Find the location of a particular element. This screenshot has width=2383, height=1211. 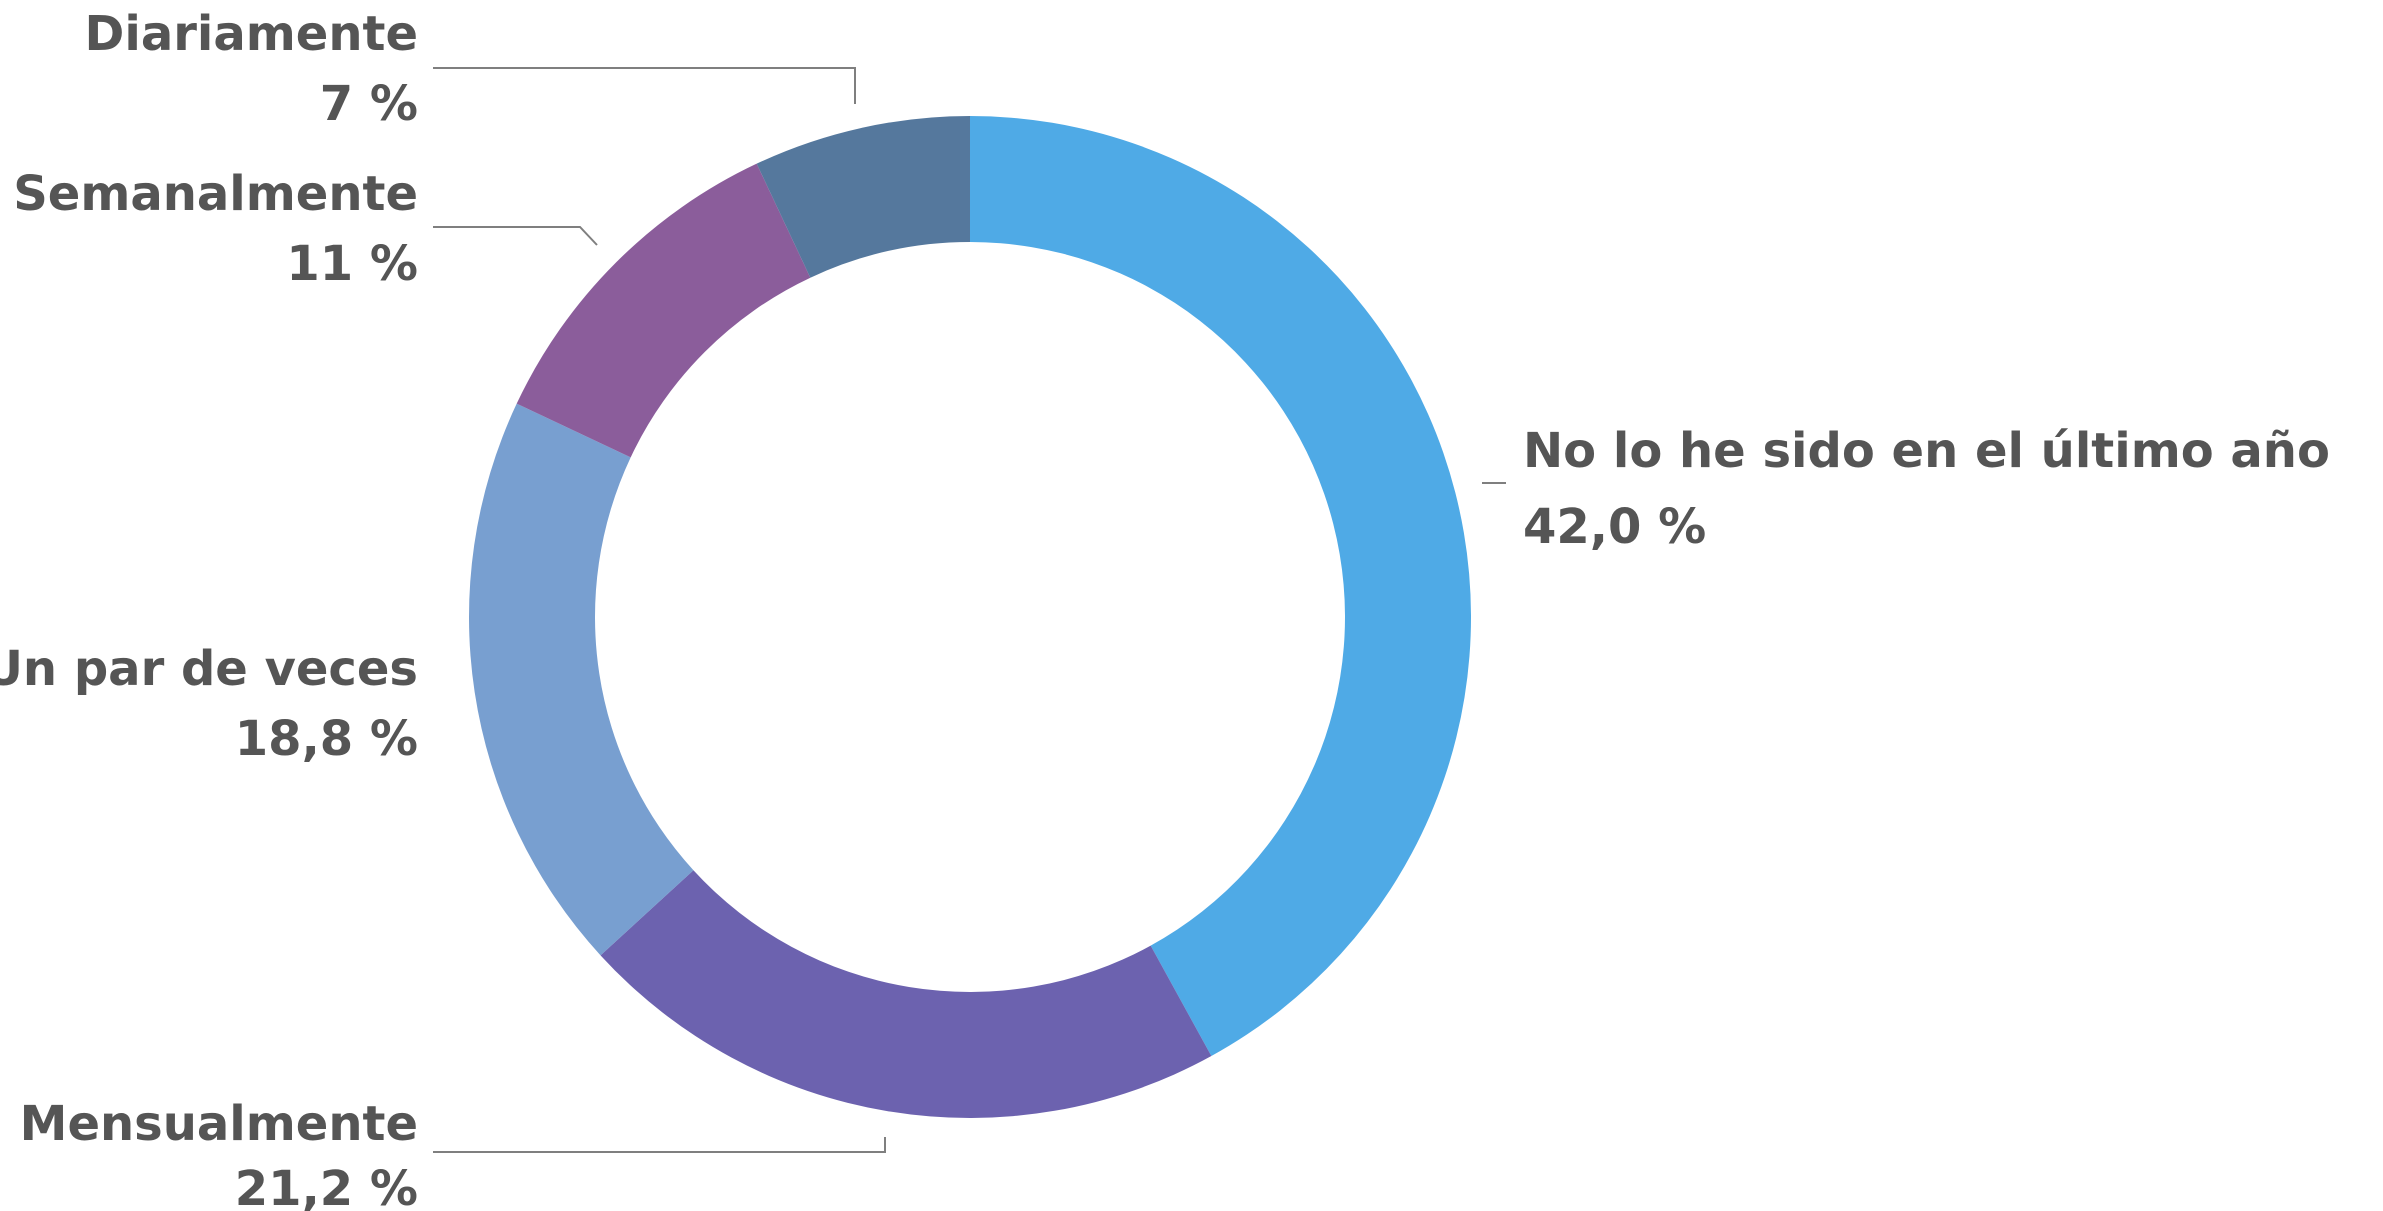

slice-value-semanalmente: 11 % is located at coordinates (352, 264).